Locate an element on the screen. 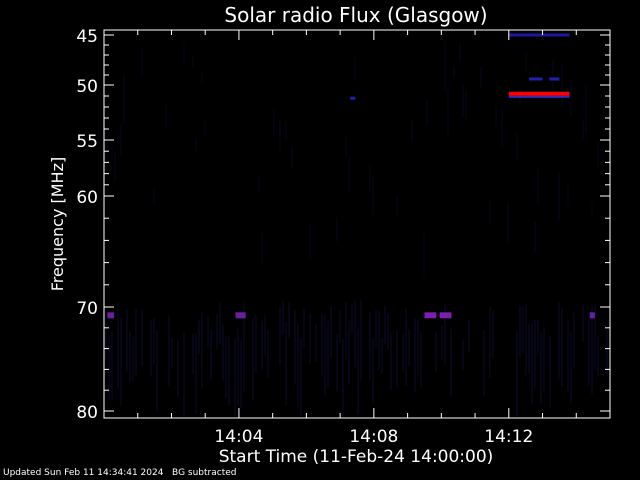 The width and height of the screenshot is (640, 480). x-tick-label: 14:08 is located at coordinates (373, 437).